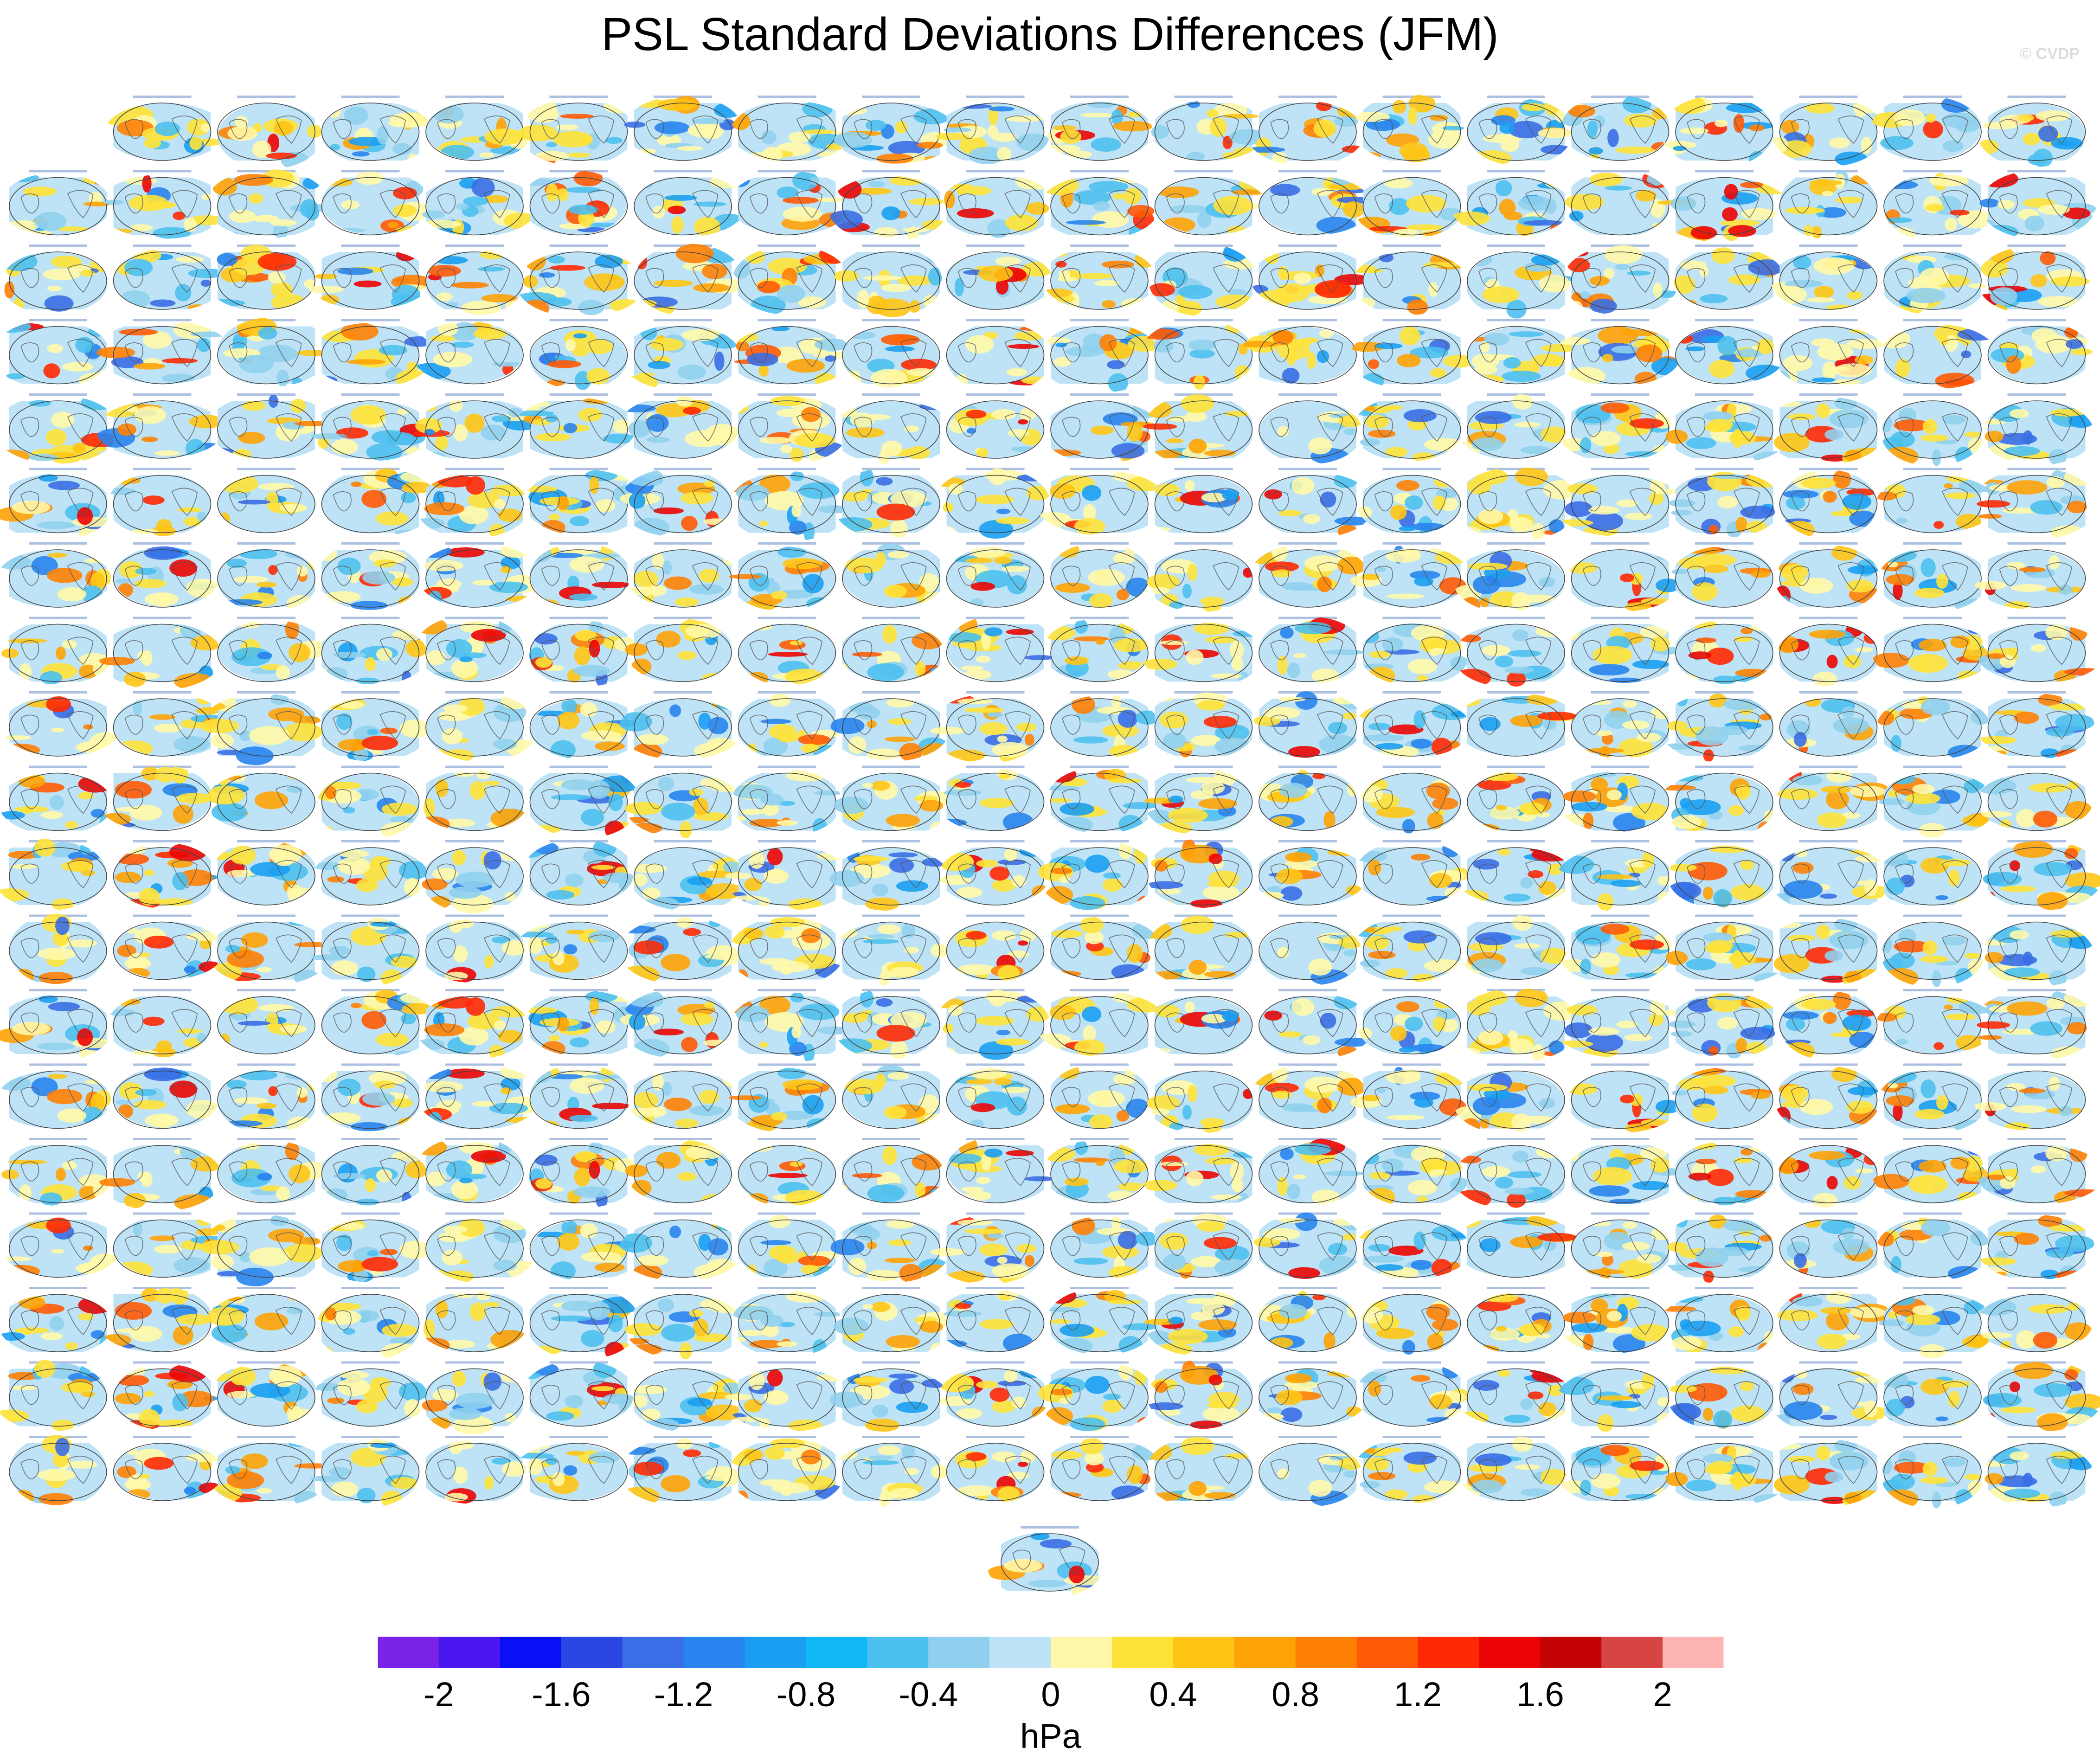  What do you see at coordinates (1050, 1652) in the screenshot?
I see `colorbar-frame` at bounding box center [1050, 1652].